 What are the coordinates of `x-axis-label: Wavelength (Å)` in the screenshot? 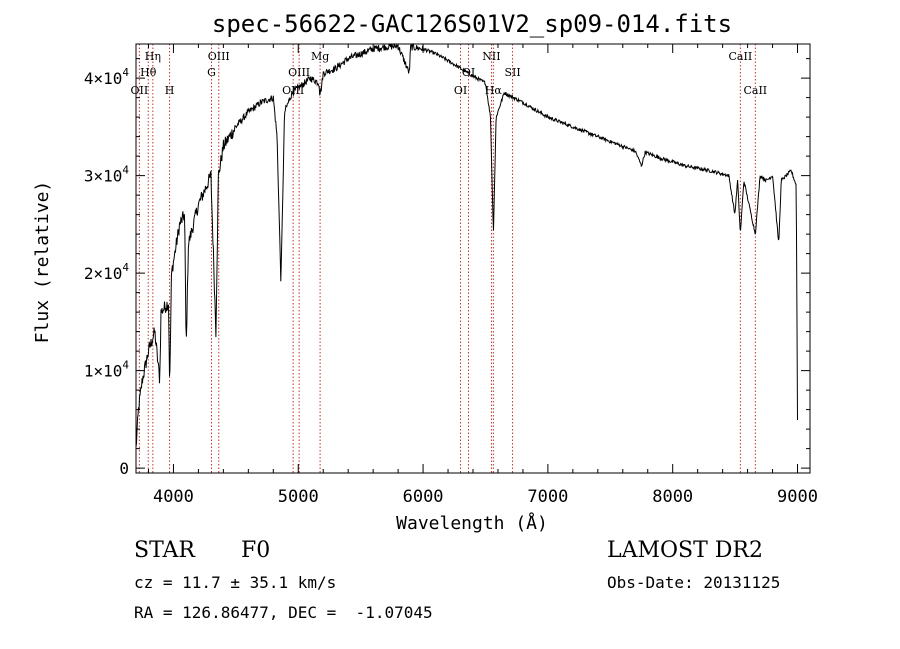 It's located at (472, 523).